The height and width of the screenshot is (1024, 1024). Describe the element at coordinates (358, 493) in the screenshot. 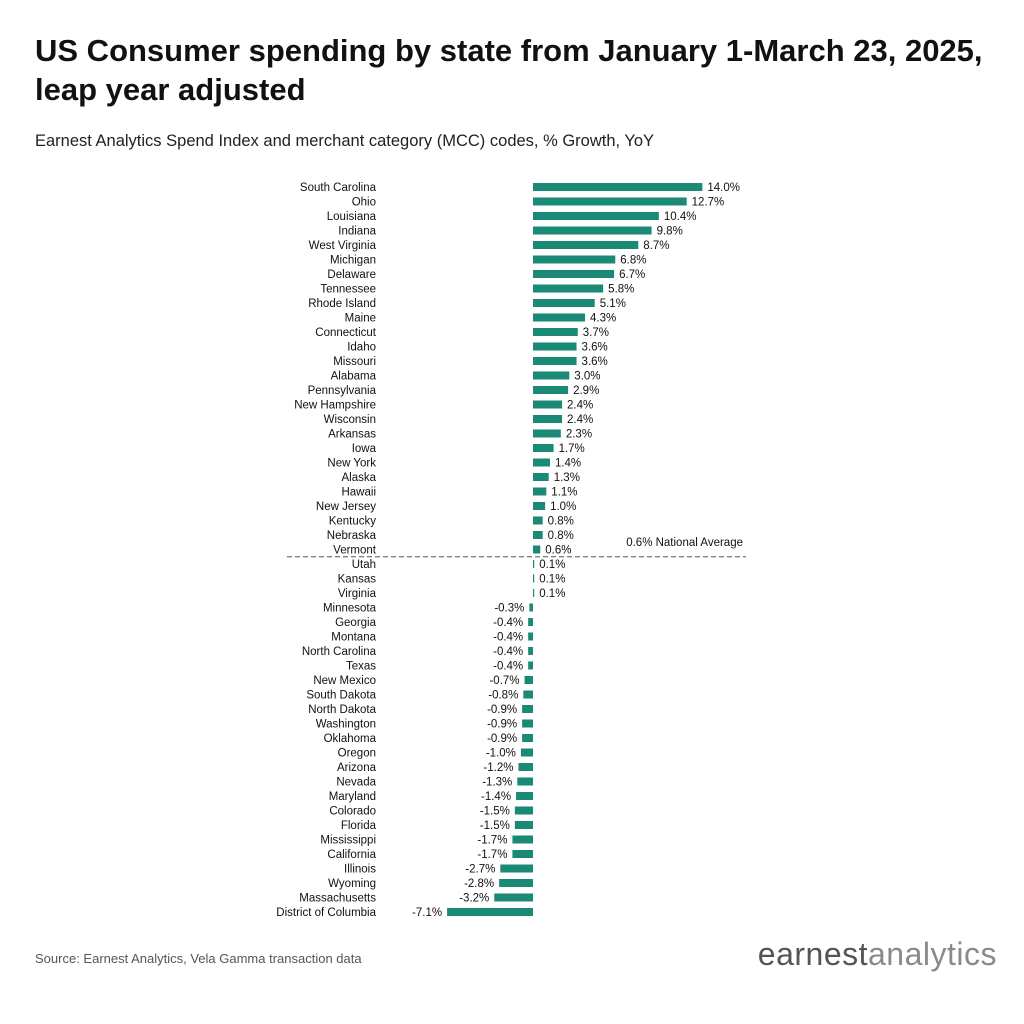

I see `category-label-hawaii: Hawaii` at that location.